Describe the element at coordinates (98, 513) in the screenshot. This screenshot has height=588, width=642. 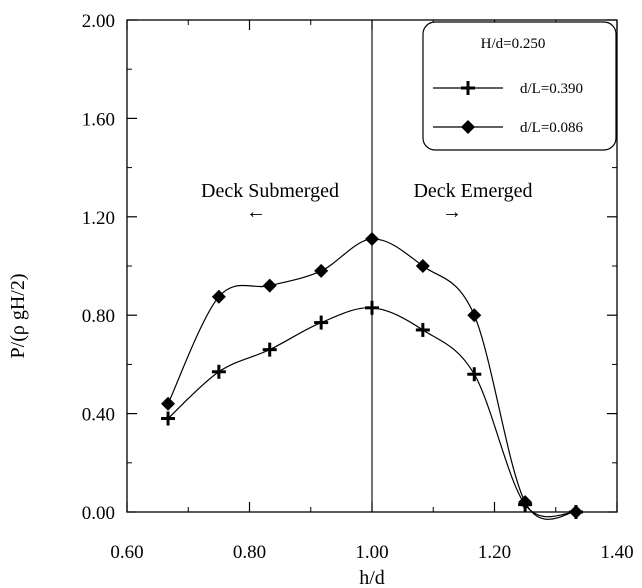
I see `y-tick-label: 0.00` at that location.